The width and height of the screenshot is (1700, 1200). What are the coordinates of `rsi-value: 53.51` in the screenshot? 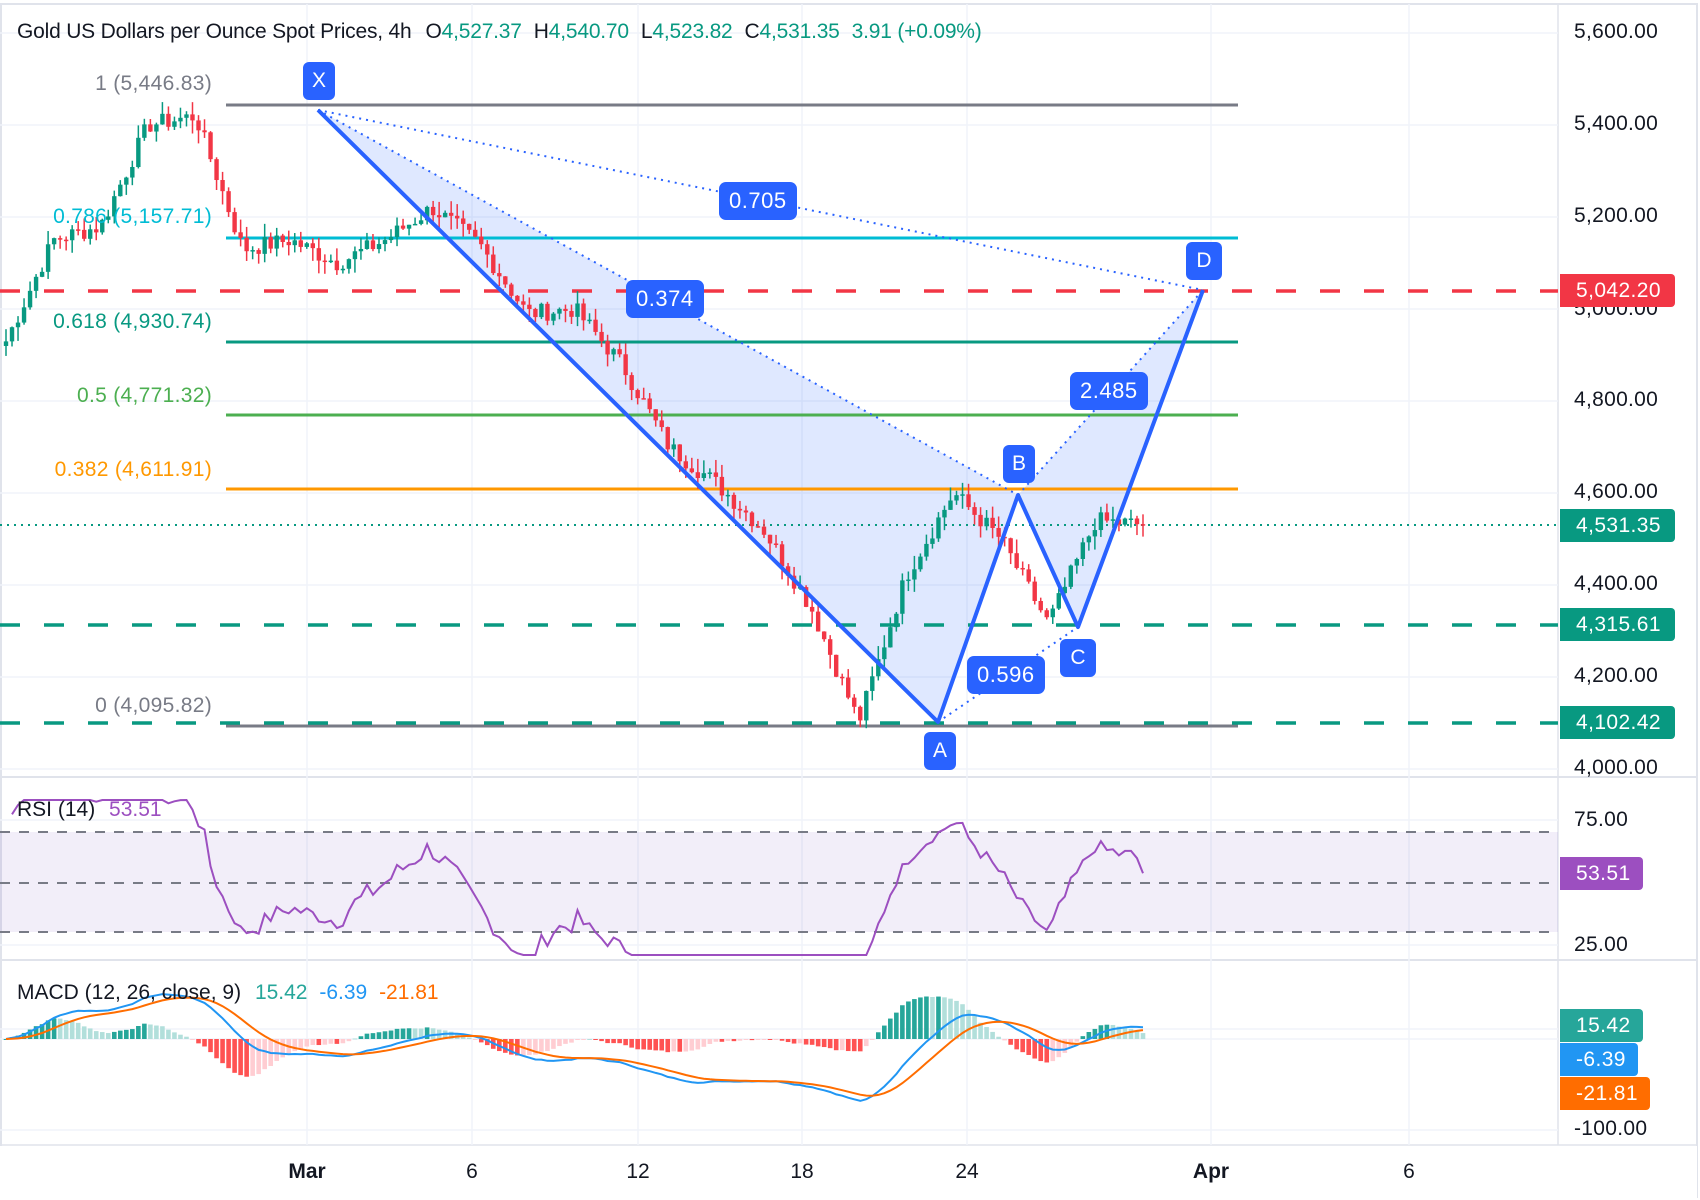 It's located at (135, 809).